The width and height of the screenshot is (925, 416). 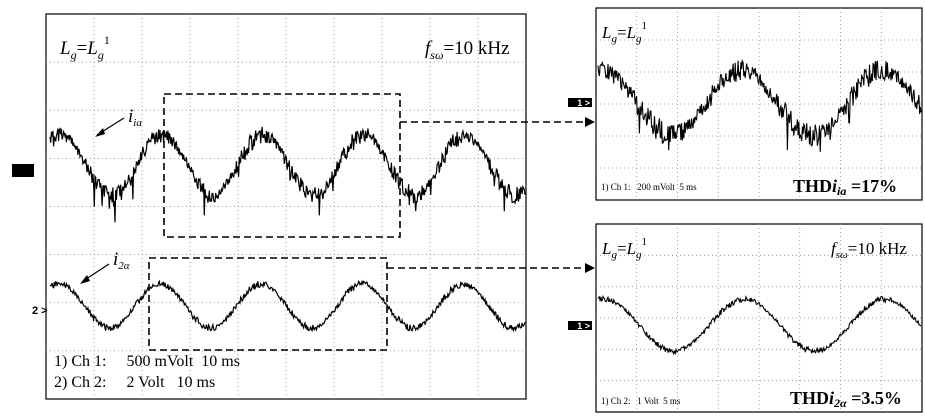 I want to click on zoom-top-marker: 1 >, so click(x=583, y=103).